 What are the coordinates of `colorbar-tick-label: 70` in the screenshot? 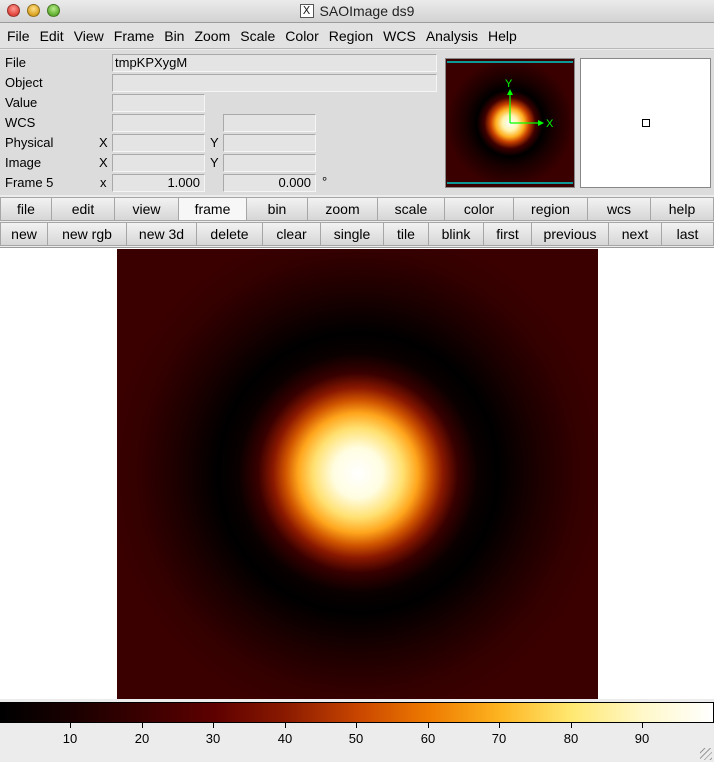 It's located at (499, 738).